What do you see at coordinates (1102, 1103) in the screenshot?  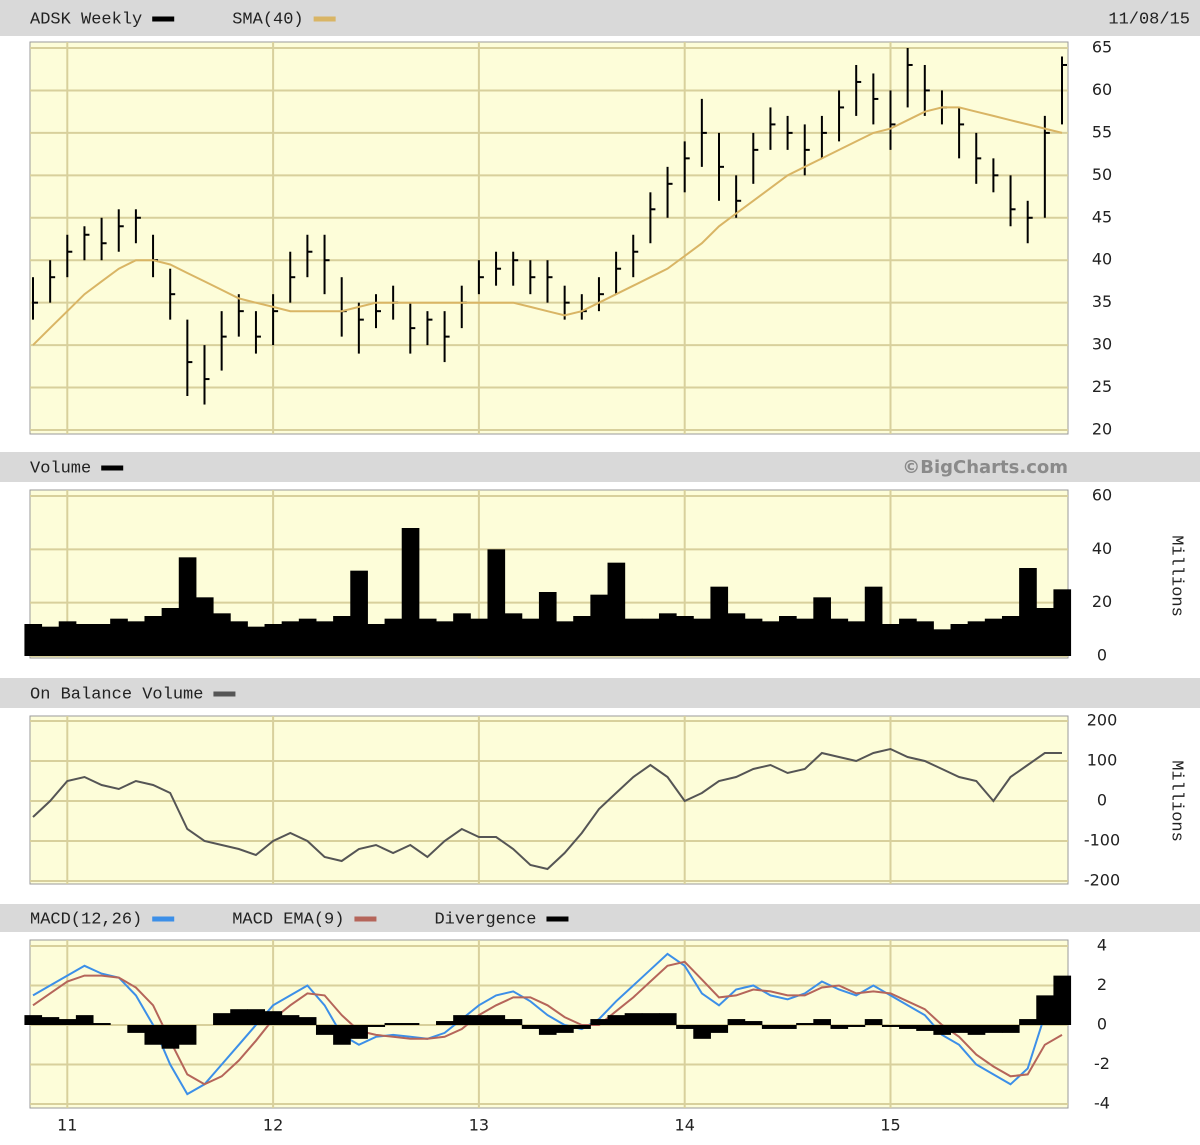 I see `y-tick-label: -4` at bounding box center [1102, 1103].